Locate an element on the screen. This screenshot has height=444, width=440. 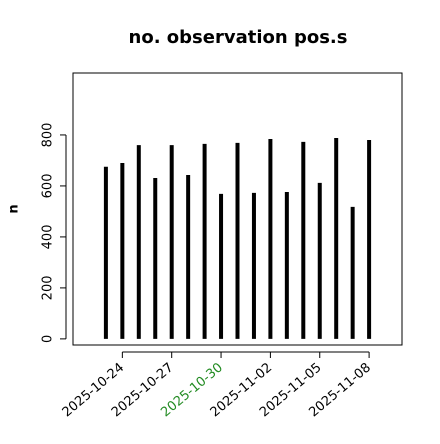
y-tick-label: 600 is located at coordinates (48, 186).